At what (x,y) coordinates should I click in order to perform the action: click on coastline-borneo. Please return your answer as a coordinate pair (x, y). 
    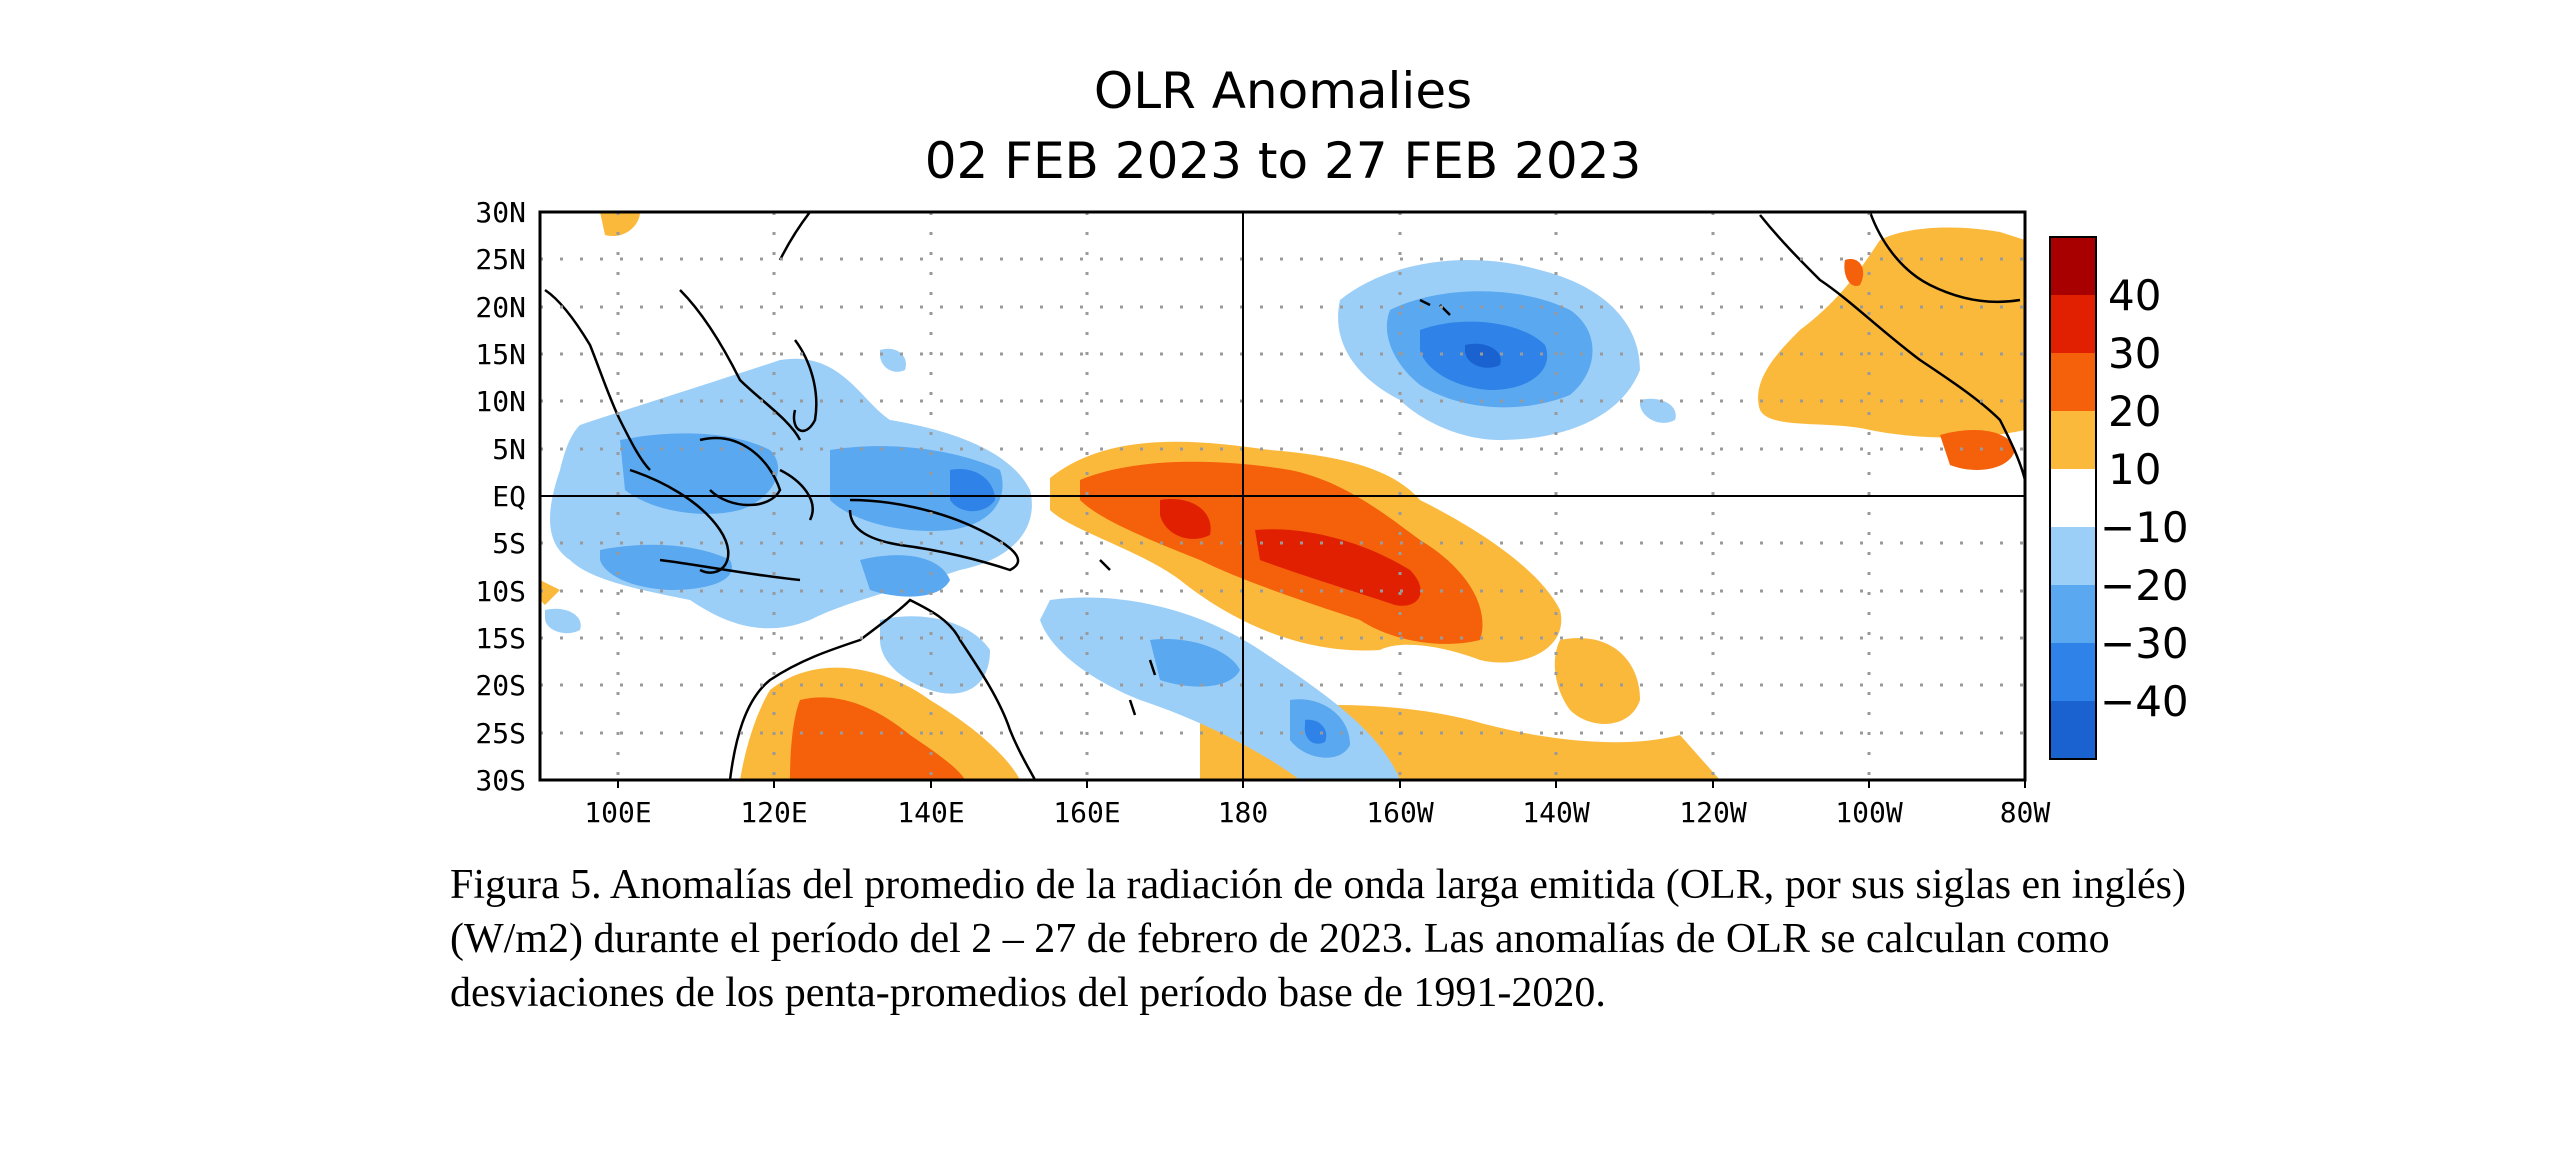
    Looking at the image, I should click on (740, 471).